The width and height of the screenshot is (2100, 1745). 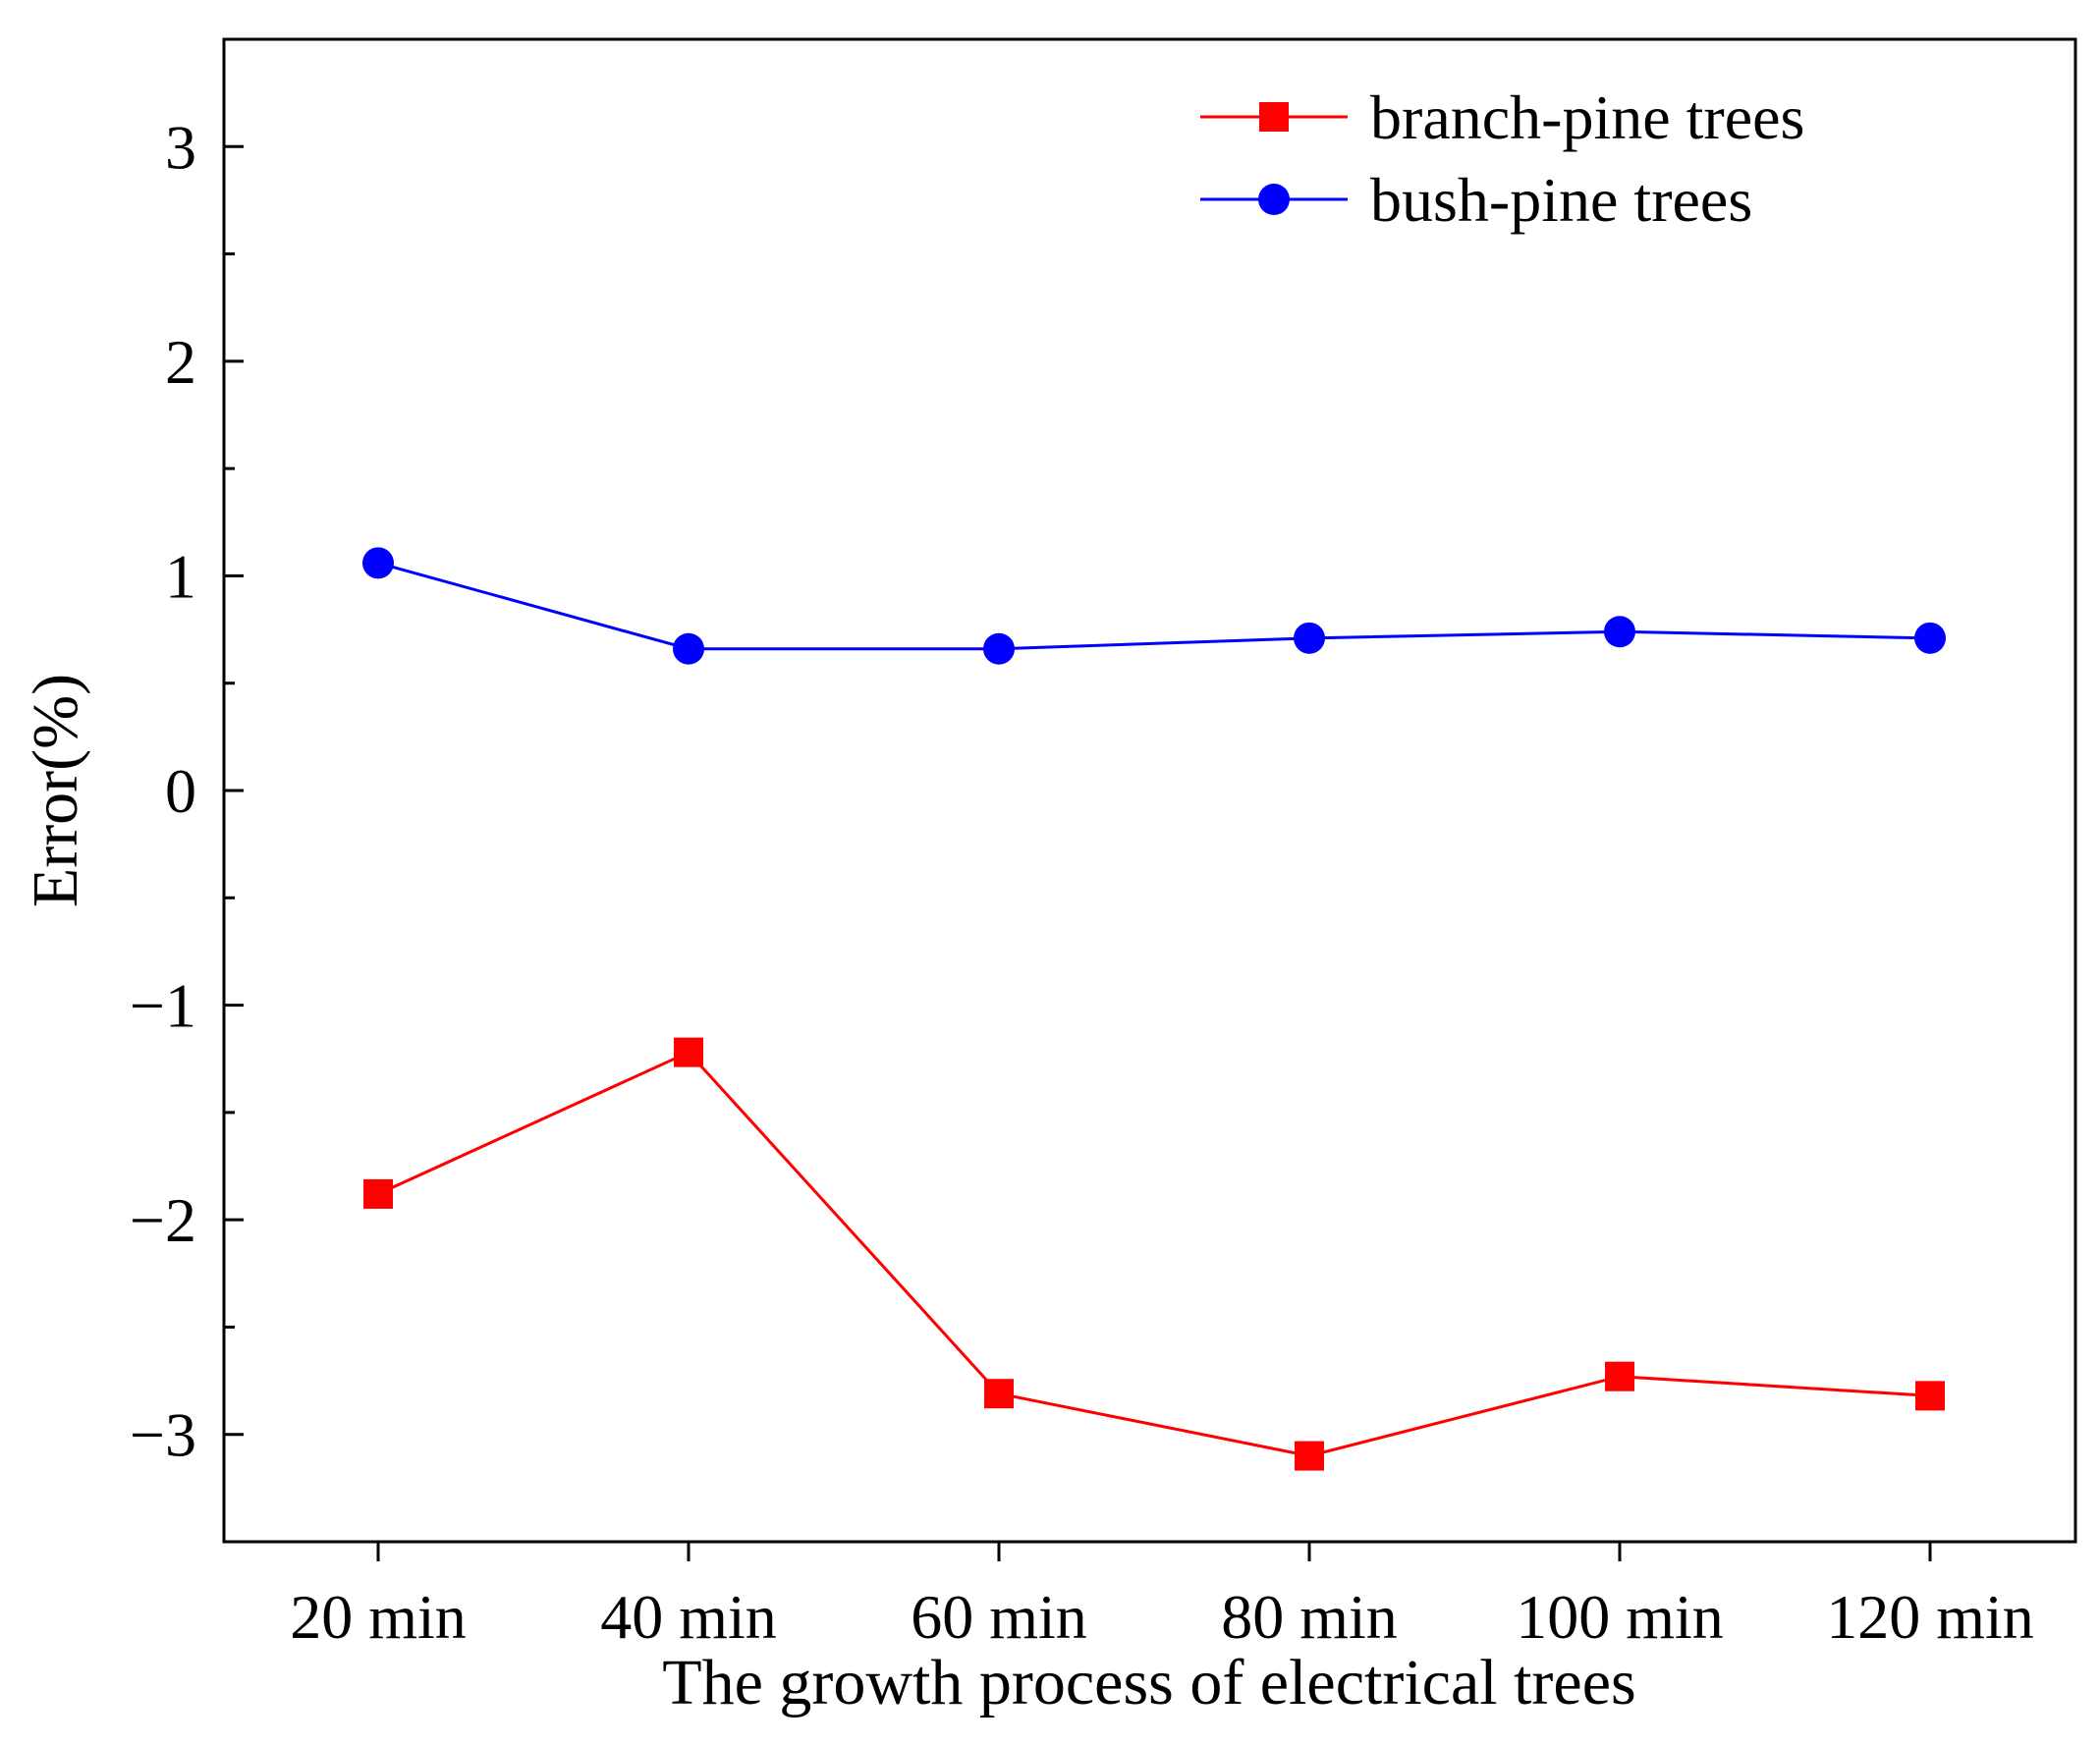 I want to click on y-axis-title: Error(%), so click(x=56, y=790).